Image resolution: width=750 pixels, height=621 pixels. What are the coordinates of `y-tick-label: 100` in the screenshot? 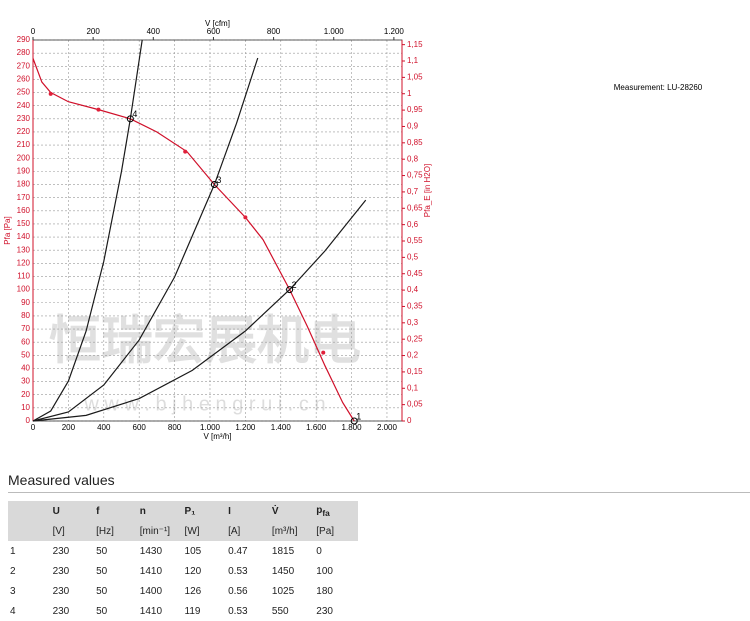 It's located at (24, 289).